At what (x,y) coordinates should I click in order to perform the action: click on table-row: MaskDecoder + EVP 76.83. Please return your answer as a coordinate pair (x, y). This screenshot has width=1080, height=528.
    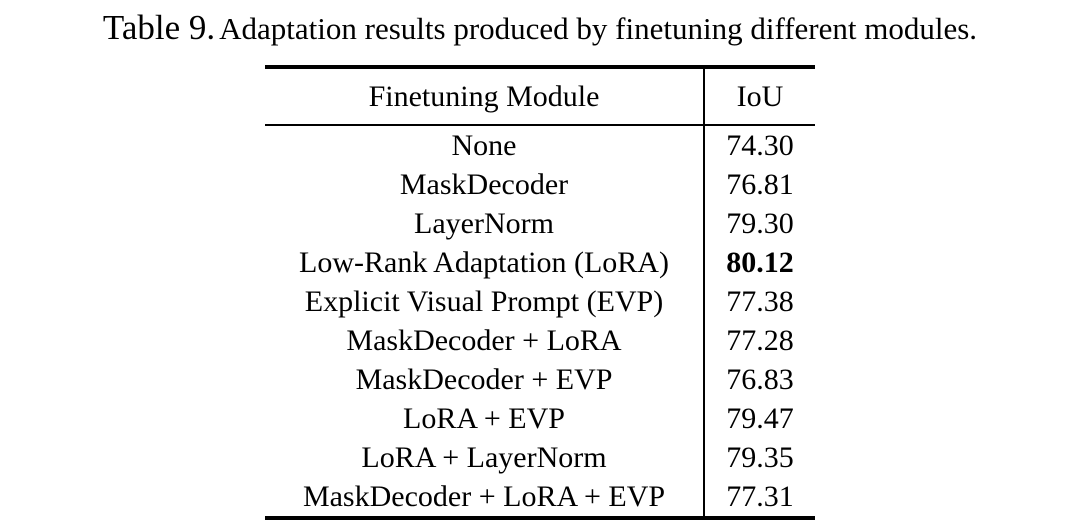
    Looking at the image, I should click on (540, 379).